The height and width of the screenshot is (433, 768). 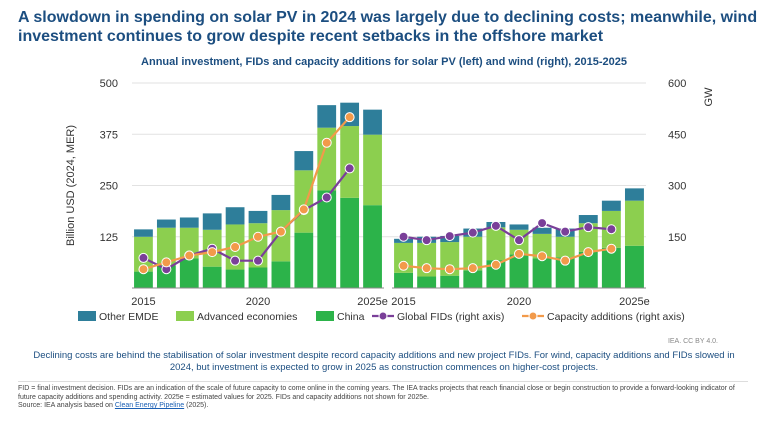 What do you see at coordinates (109, 238) in the screenshot?
I see `y-tick-label: 125` at bounding box center [109, 238].